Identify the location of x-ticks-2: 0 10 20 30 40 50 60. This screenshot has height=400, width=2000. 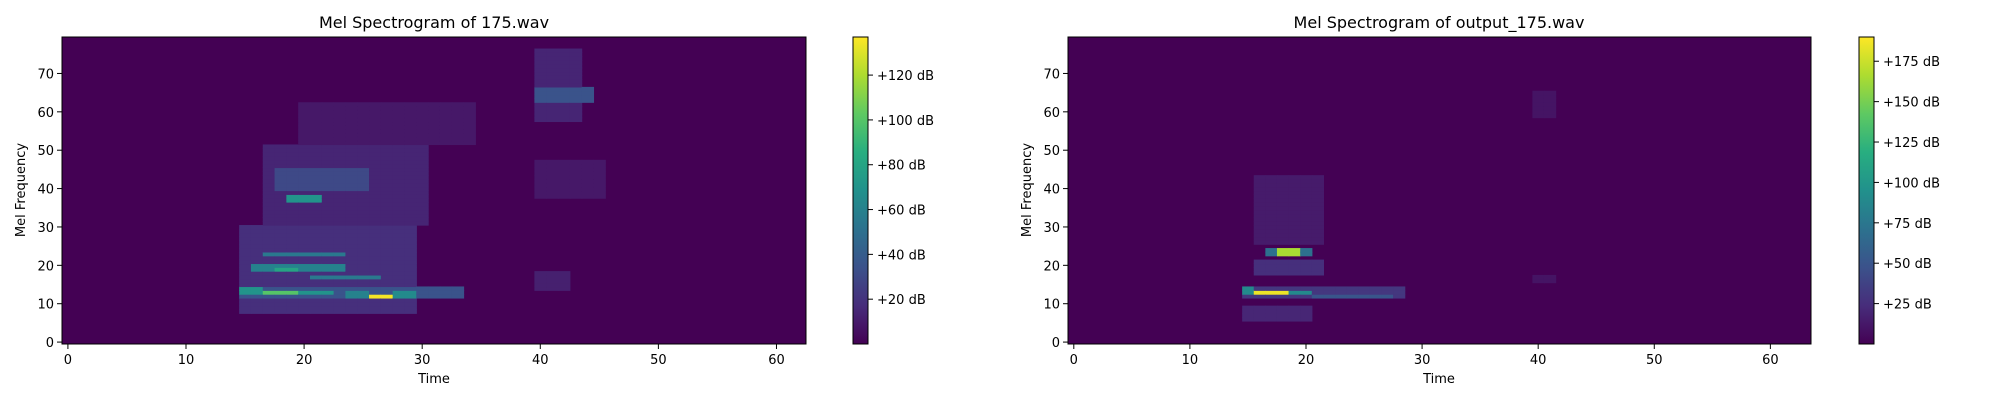
(1424, 356).